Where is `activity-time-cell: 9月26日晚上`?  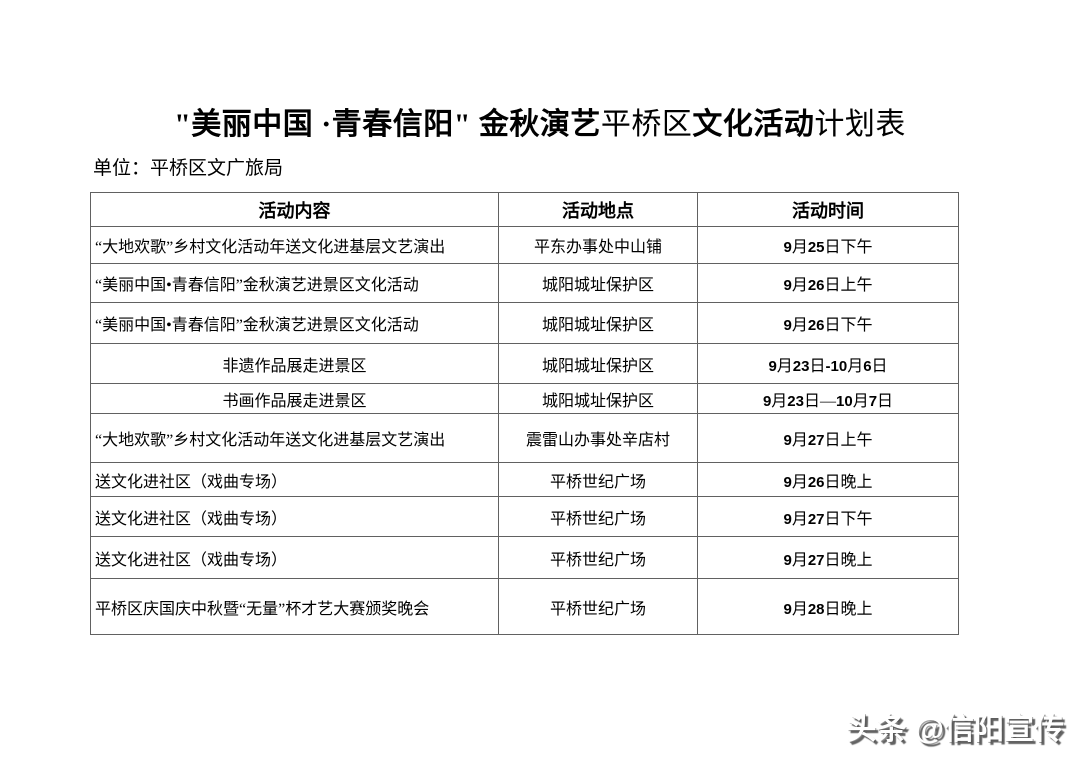
activity-time-cell: 9月26日晚上 is located at coordinates (828, 479).